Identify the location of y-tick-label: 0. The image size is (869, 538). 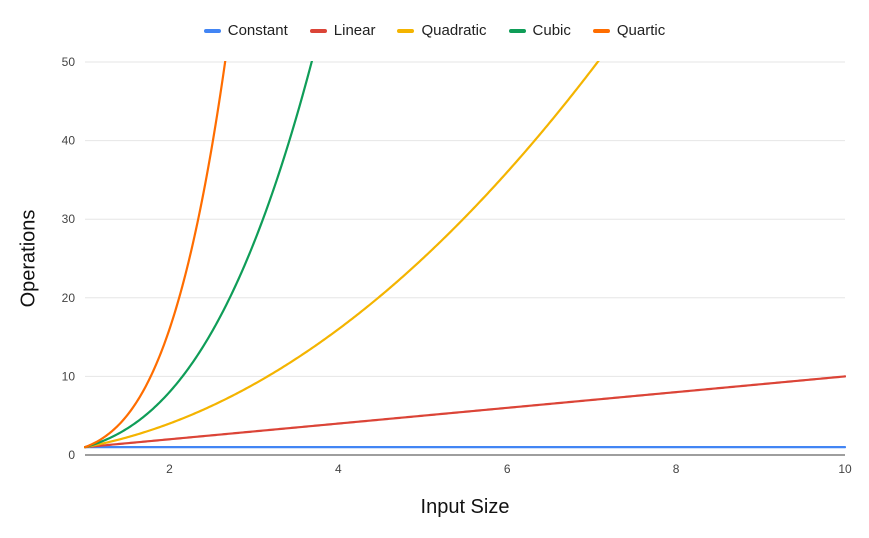
(71, 455).